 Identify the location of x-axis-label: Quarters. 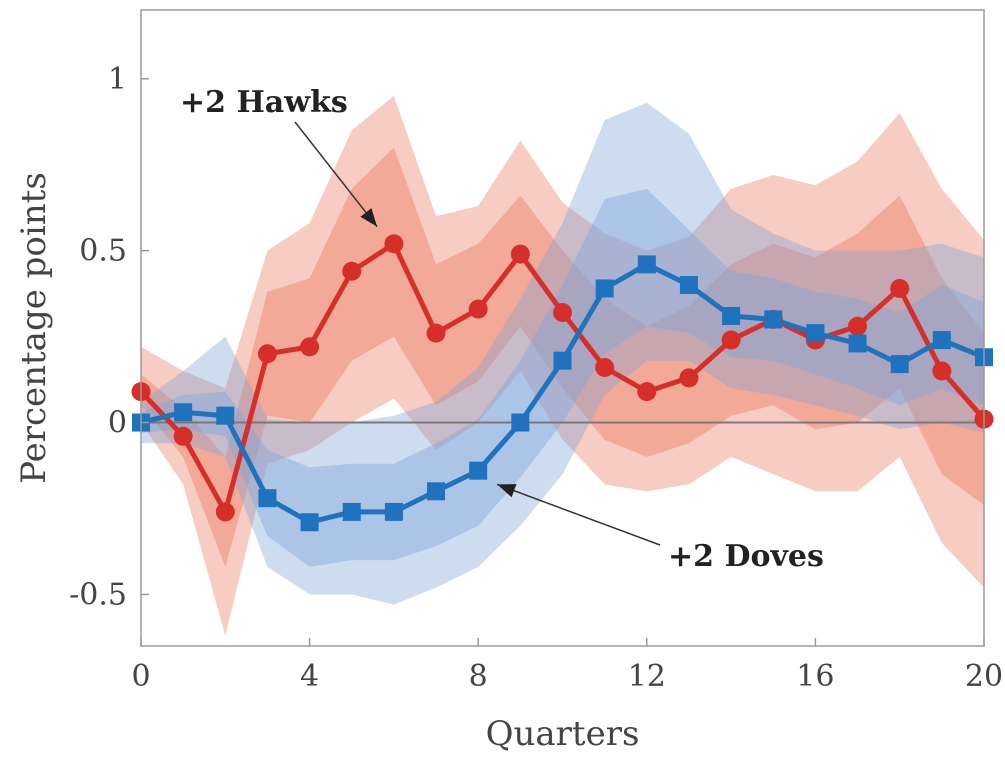
(563, 734).